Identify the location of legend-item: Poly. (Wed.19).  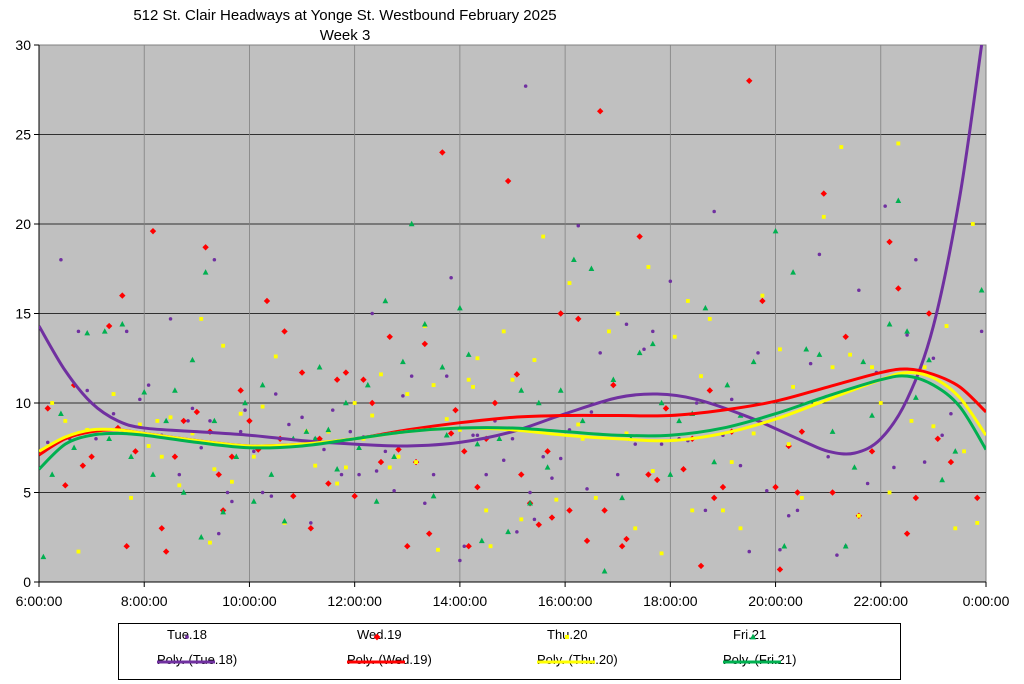
(389, 659).